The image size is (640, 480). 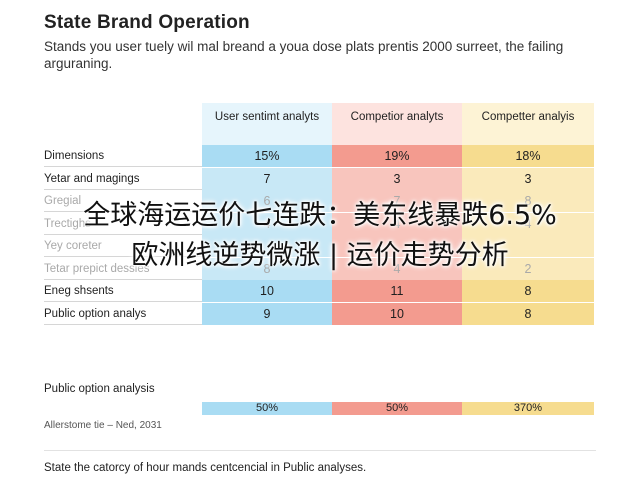 What do you see at coordinates (103, 425) in the screenshot?
I see `source-note: Allerstome tie – Ned, 2031` at bounding box center [103, 425].